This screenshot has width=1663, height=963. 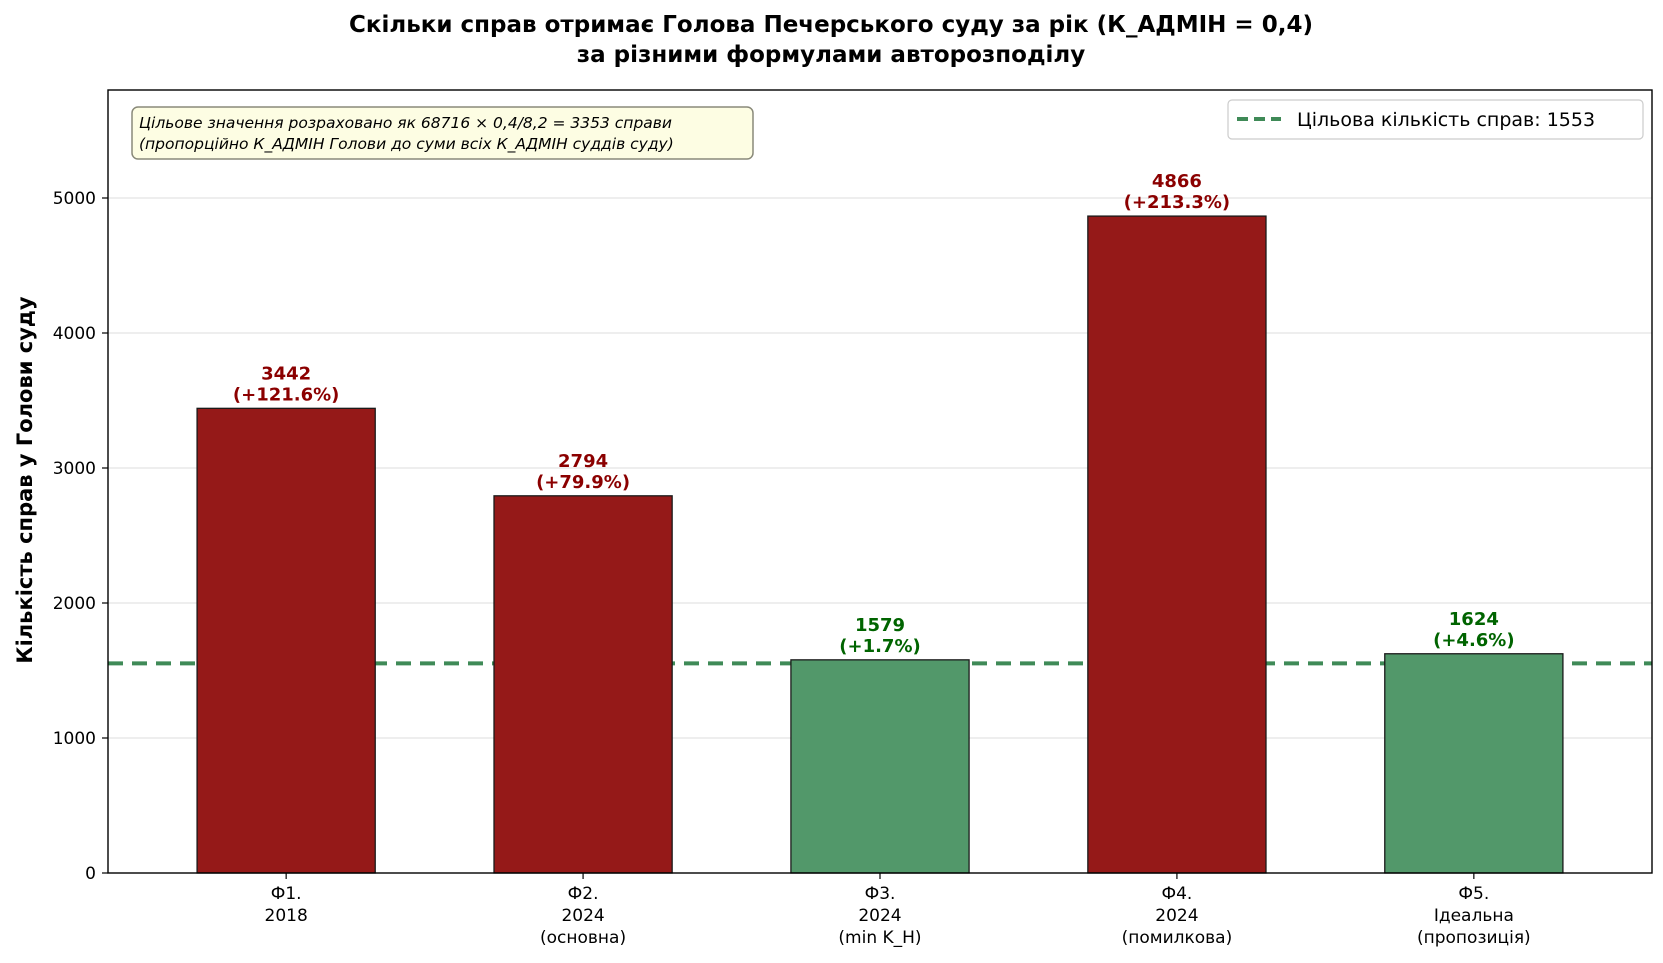 I want to click on bar-value-label: (+1.7%), so click(x=879, y=646).